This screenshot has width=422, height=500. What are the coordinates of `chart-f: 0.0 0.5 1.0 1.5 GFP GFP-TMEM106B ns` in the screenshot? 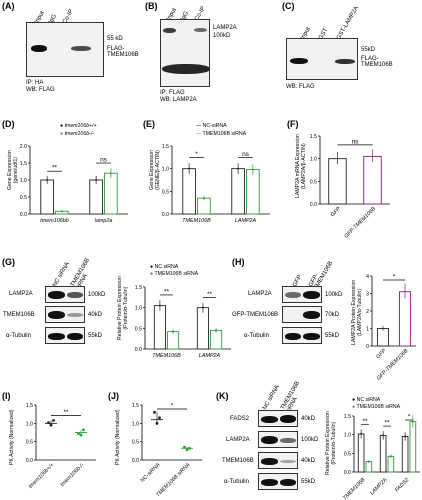 It's located at (350, 187).